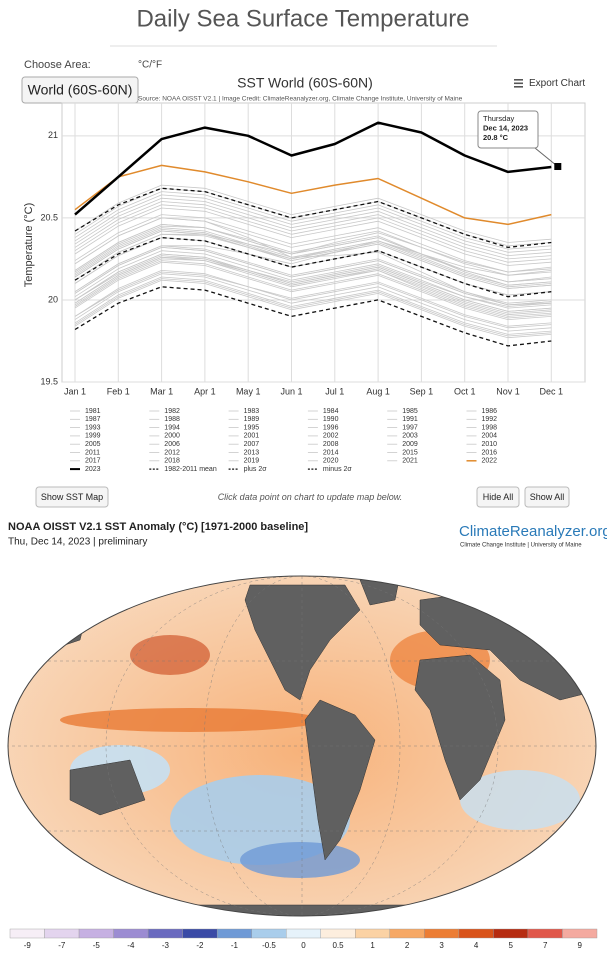  What do you see at coordinates (372, 945) in the screenshot?
I see `colorbar-label: 1` at bounding box center [372, 945].